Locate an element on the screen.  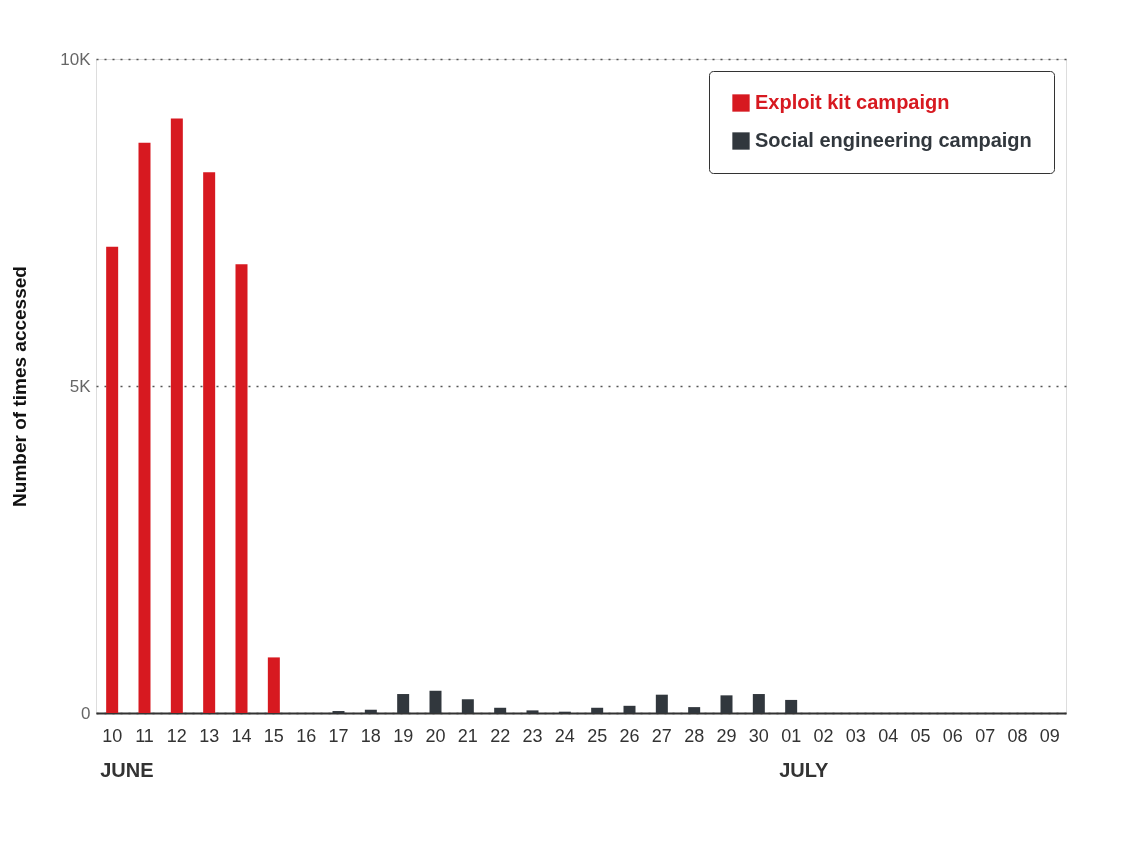
text: JULY is located at coordinates (804, 770).